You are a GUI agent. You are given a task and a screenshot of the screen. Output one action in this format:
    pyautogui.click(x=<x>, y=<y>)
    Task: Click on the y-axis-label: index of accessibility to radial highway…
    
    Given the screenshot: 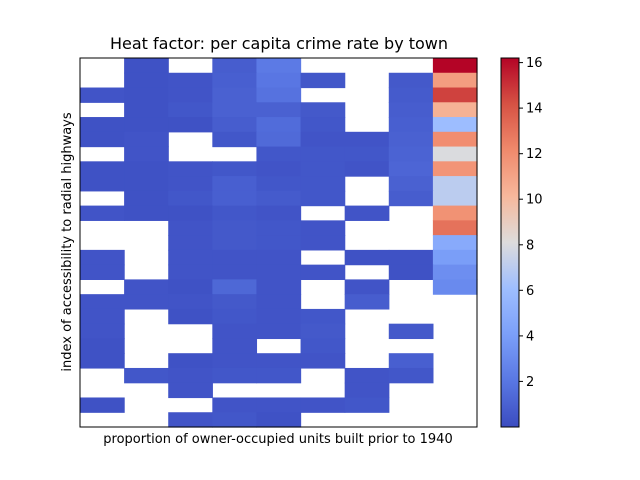 What is the action you would take?
    pyautogui.click(x=67, y=241)
    